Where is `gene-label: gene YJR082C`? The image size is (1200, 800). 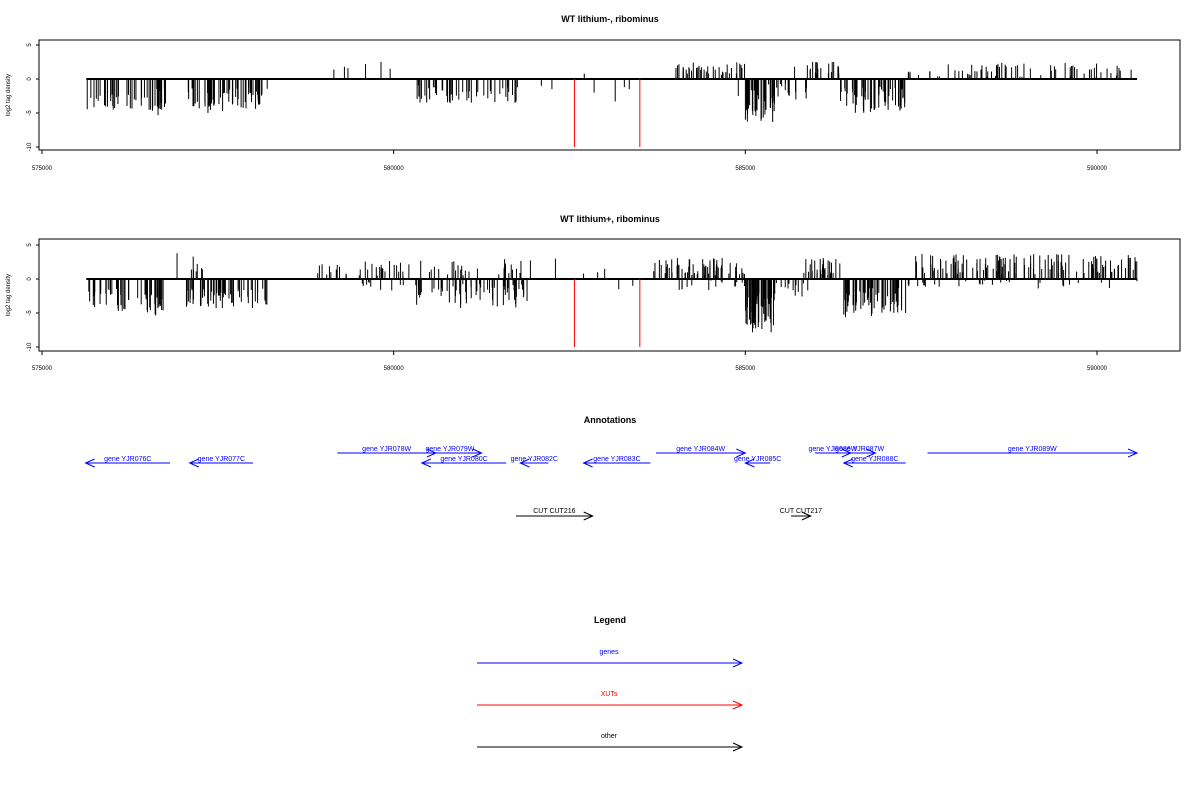
gene-label: gene YJR082C is located at coordinates (534, 459).